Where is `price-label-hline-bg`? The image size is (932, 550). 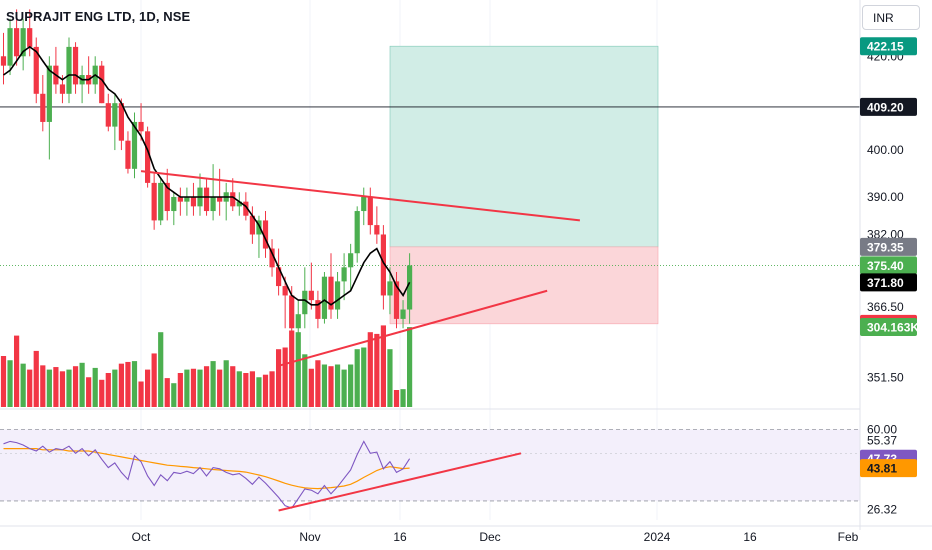 price-label-hline-bg is located at coordinates (888, 106).